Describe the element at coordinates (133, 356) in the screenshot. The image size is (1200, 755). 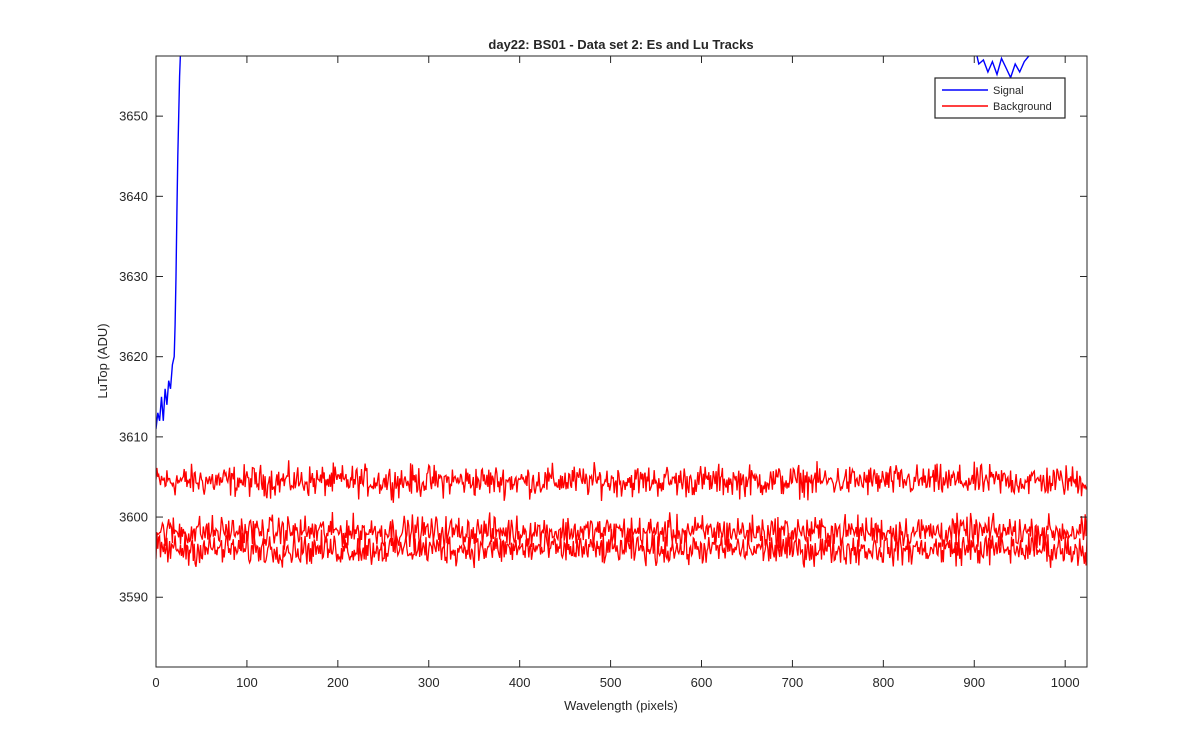
I see `y-tick-label: 3620` at that location.